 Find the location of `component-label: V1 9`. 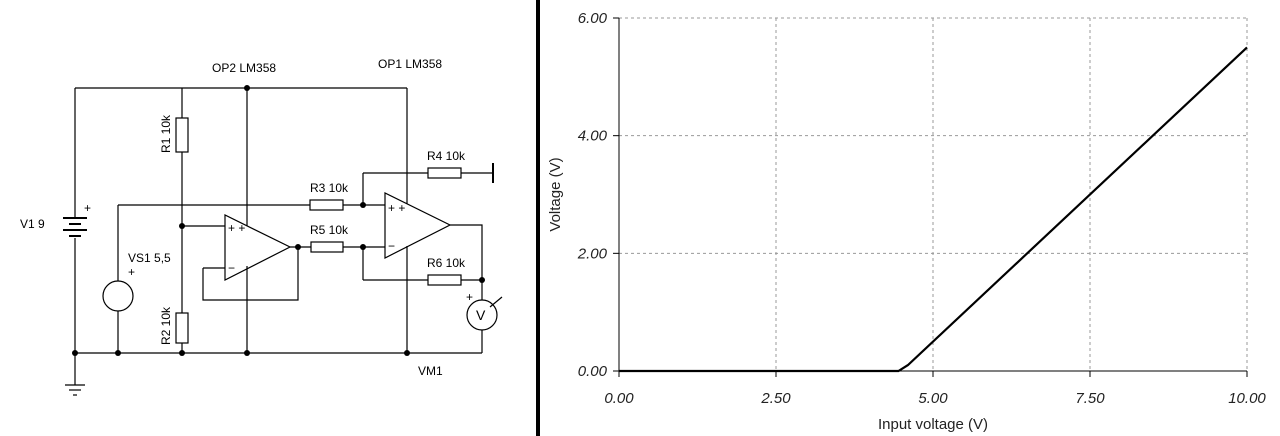

component-label: V1 9 is located at coordinates (32, 224).